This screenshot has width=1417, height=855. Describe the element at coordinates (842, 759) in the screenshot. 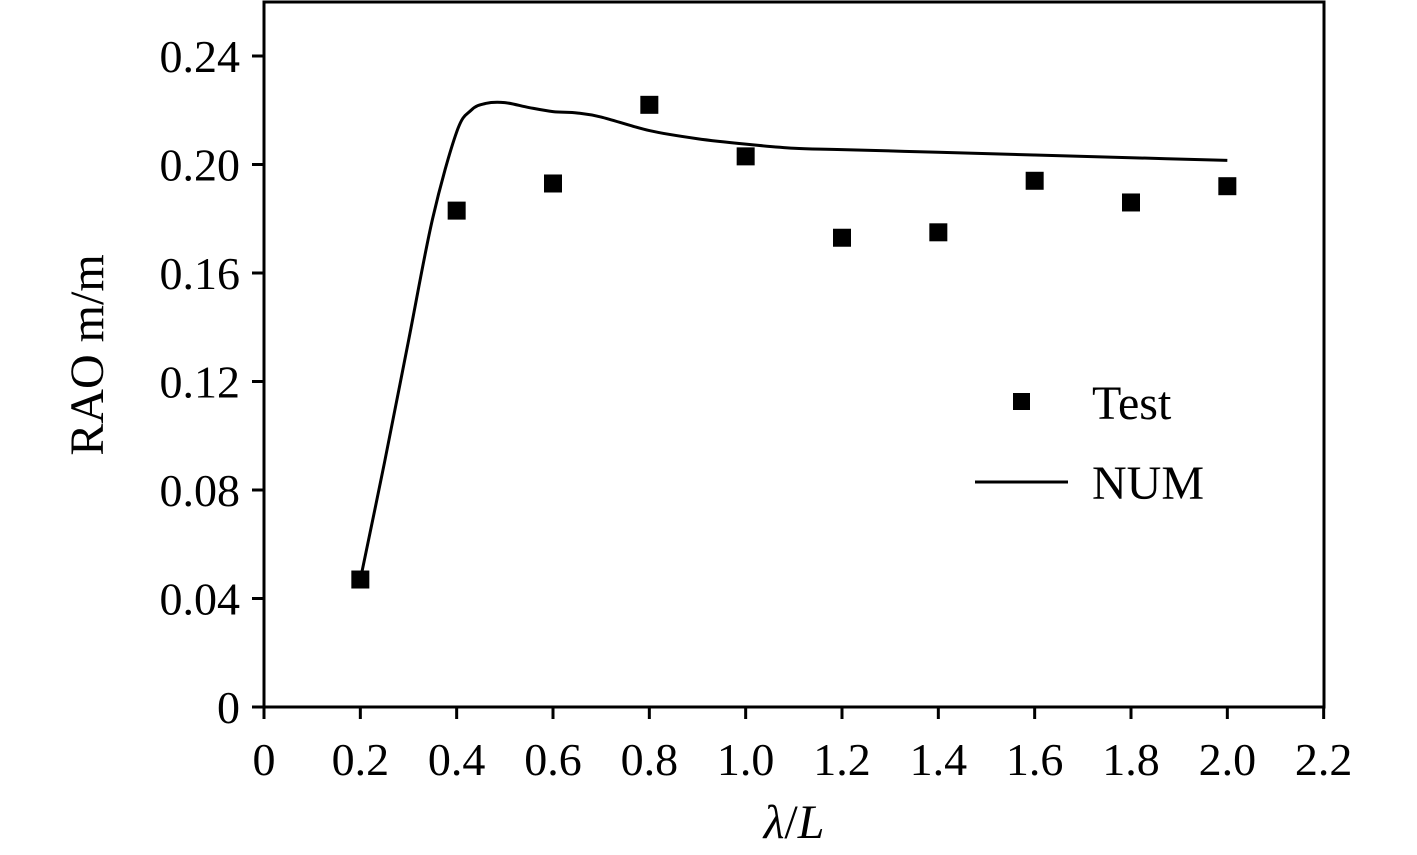

I see `x-tick-label: 1.2` at that location.